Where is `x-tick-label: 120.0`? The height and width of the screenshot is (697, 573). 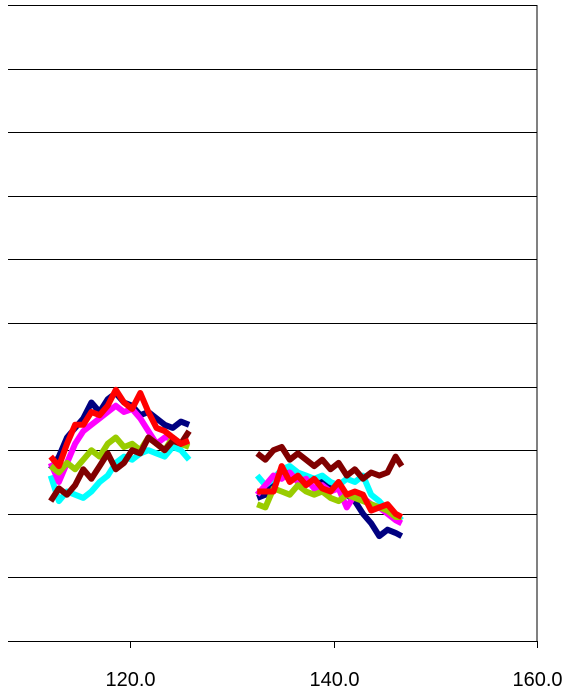 x-tick-label: 120.0 is located at coordinates (130, 680).